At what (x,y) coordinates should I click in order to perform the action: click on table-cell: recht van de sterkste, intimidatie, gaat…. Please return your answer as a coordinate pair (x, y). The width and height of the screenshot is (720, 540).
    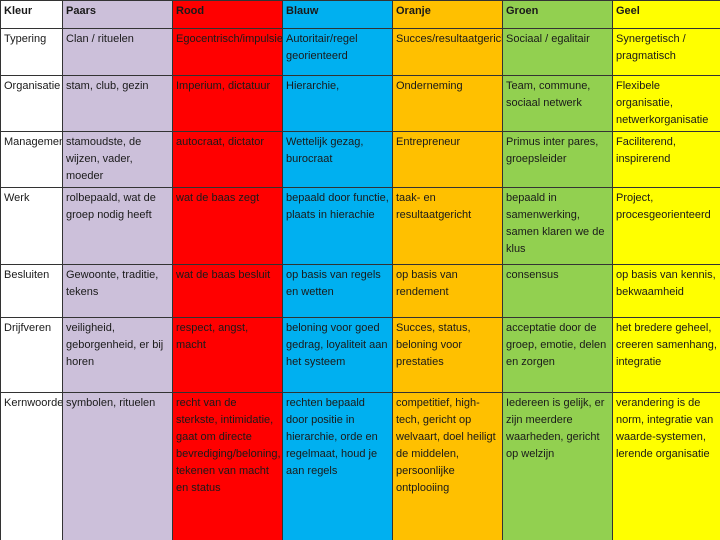
    Looking at the image, I should click on (227, 466).